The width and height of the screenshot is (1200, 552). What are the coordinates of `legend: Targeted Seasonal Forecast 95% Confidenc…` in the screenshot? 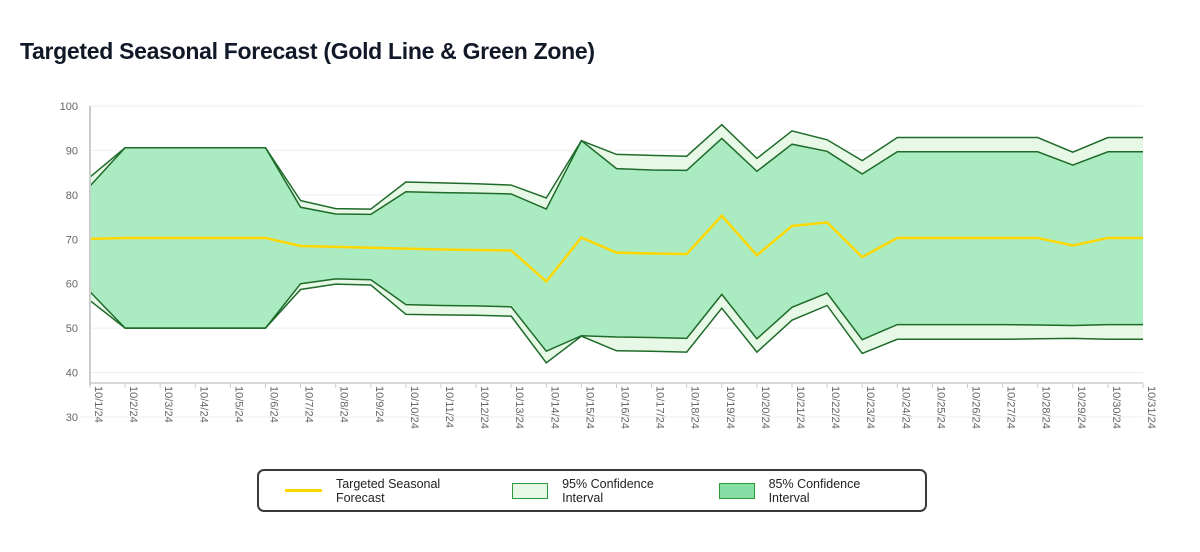 It's located at (592, 490).